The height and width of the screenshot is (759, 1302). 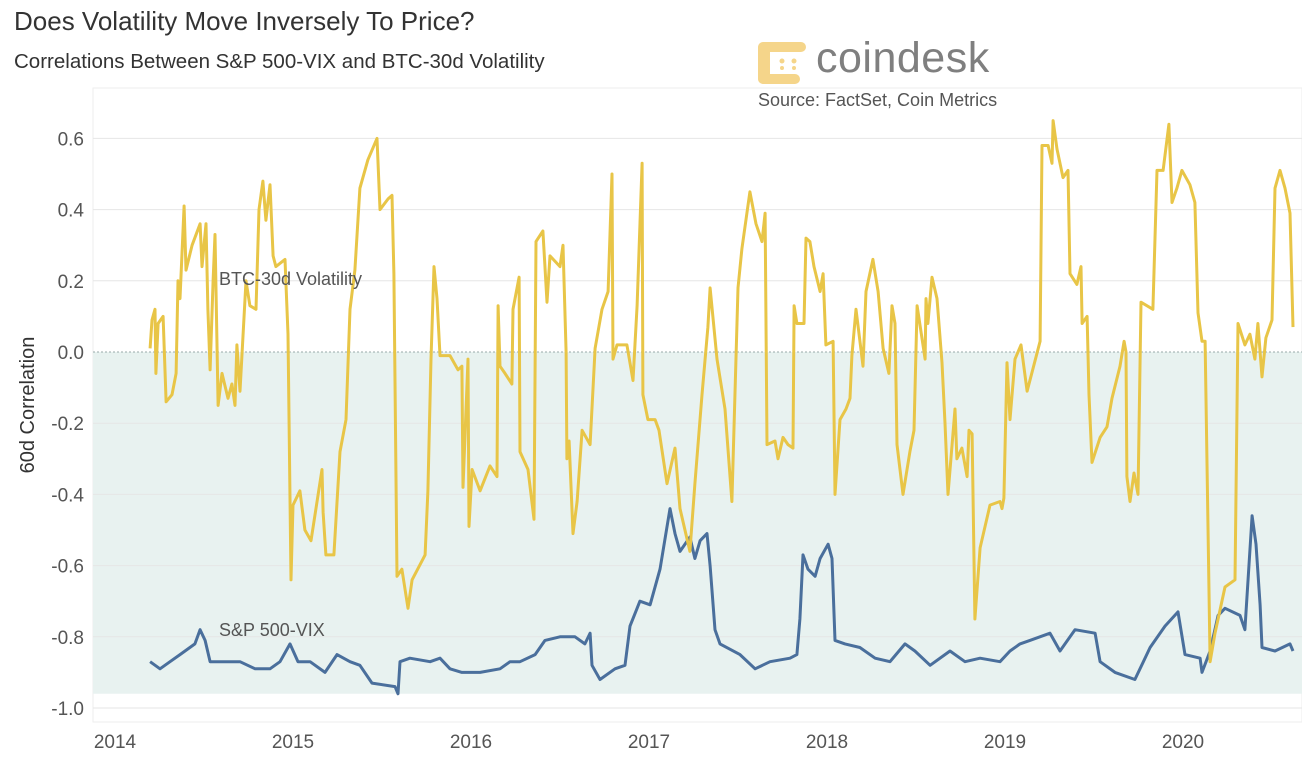 What do you see at coordinates (67, 567) in the screenshot?
I see `y-tick-label: -0.6` at bounding box center [67, 567].